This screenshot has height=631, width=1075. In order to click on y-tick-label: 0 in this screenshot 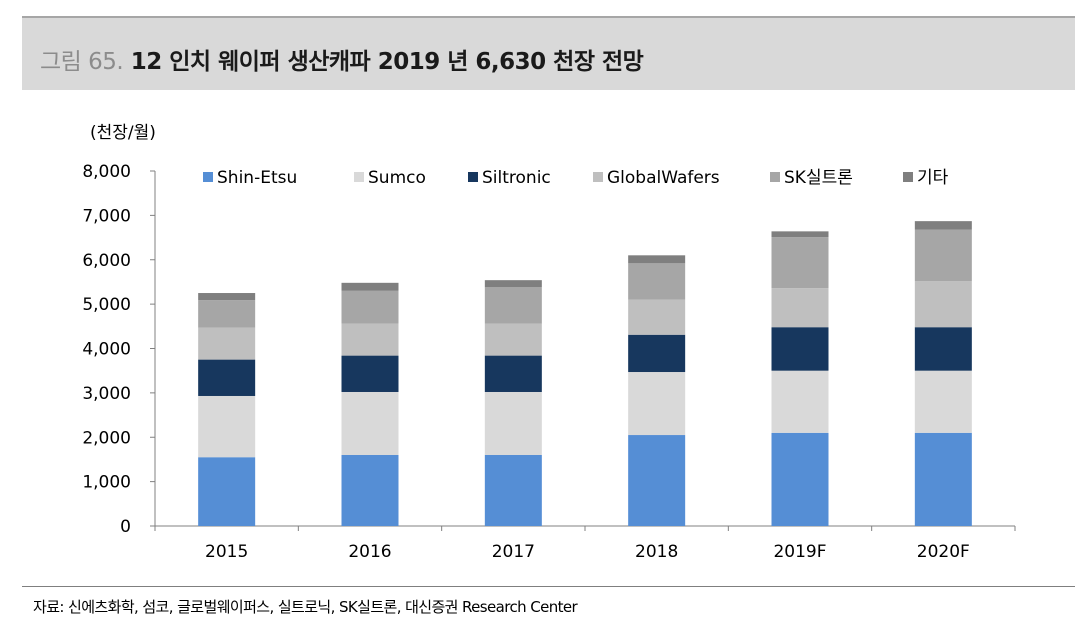, I will do `click(125, 527)`.